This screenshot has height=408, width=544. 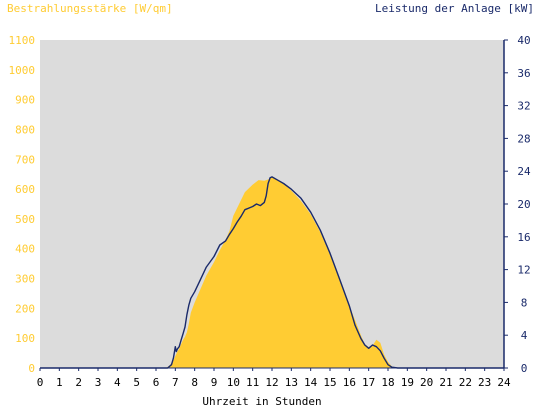 I want to click on y-left-tick-label: 500, so click(x=25, y=219).